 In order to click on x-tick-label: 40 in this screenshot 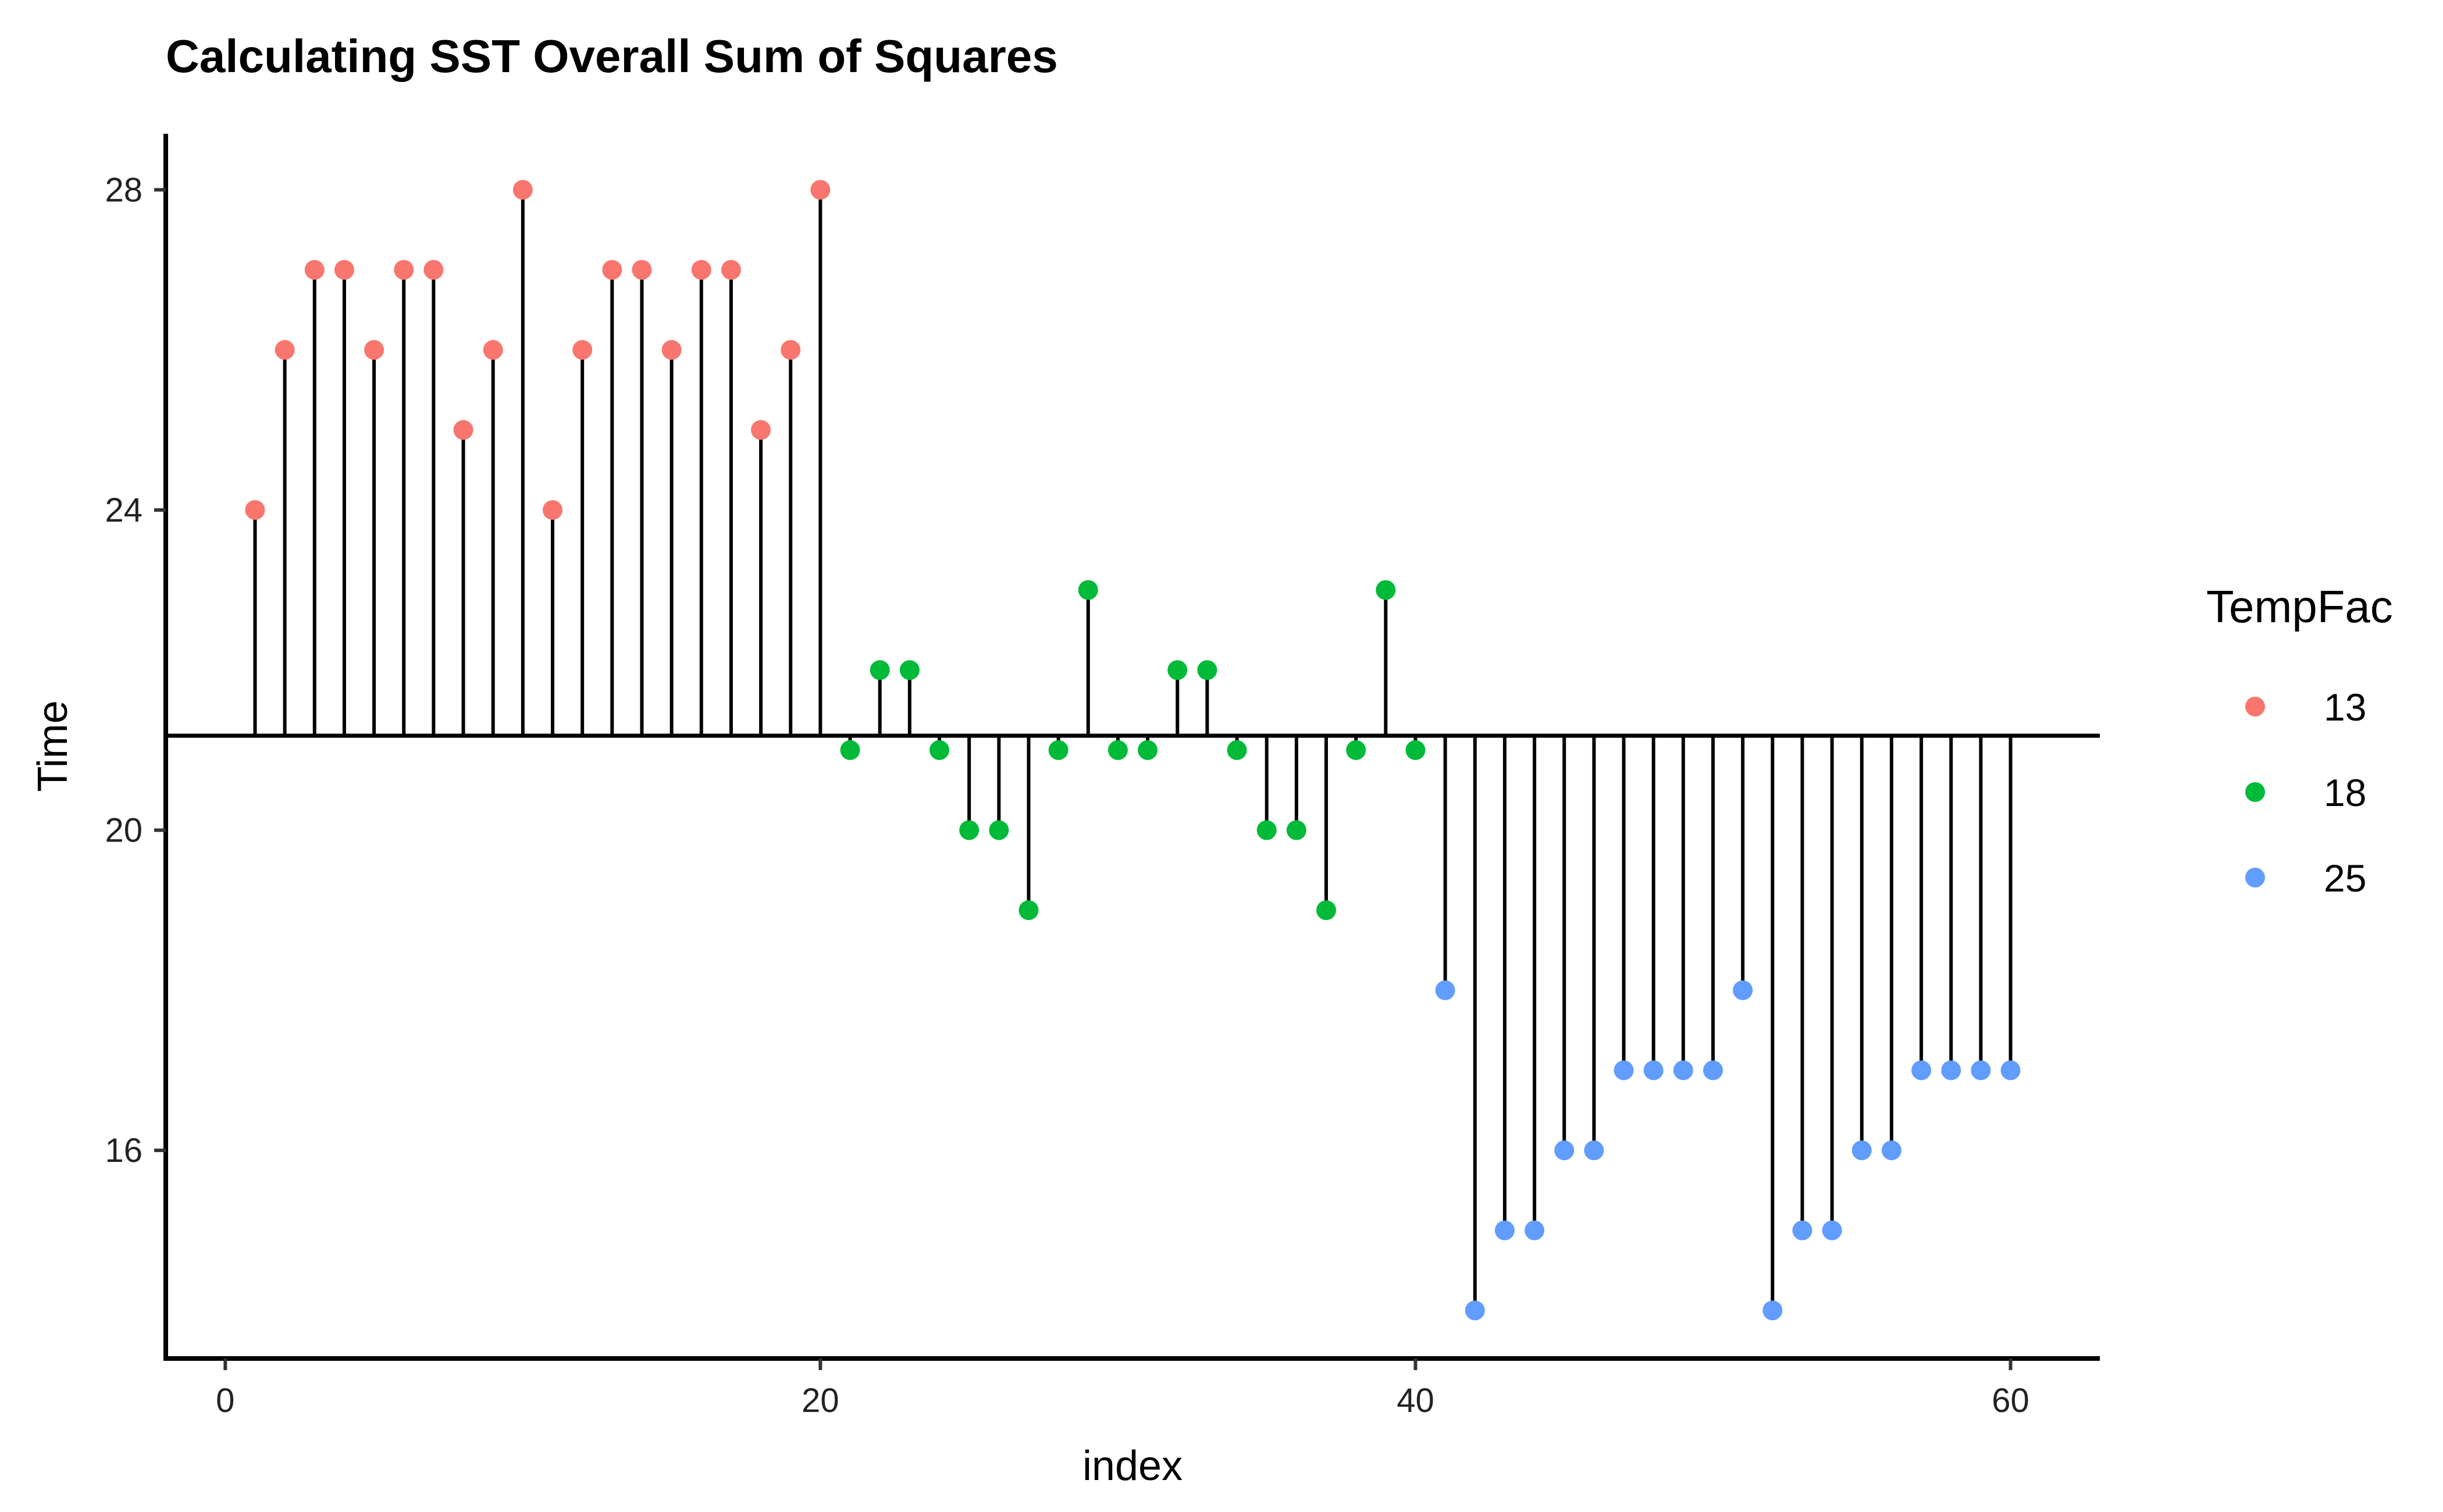, I will do `click(1415, 1401)`.